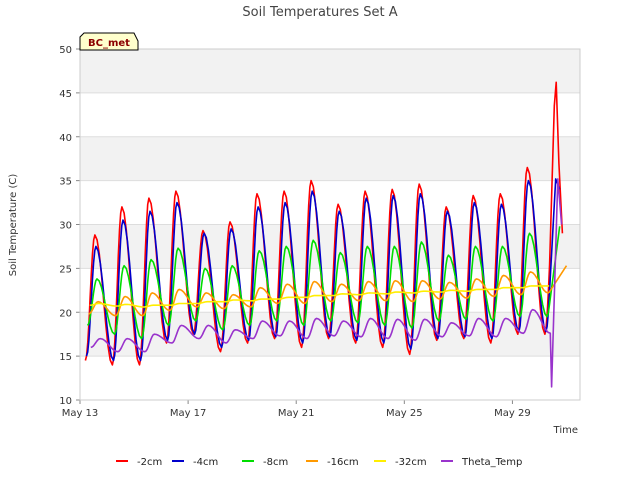 The width and height of the screenshot is (640, 480). I want to click on series-line-16cm, so click(328, 291).